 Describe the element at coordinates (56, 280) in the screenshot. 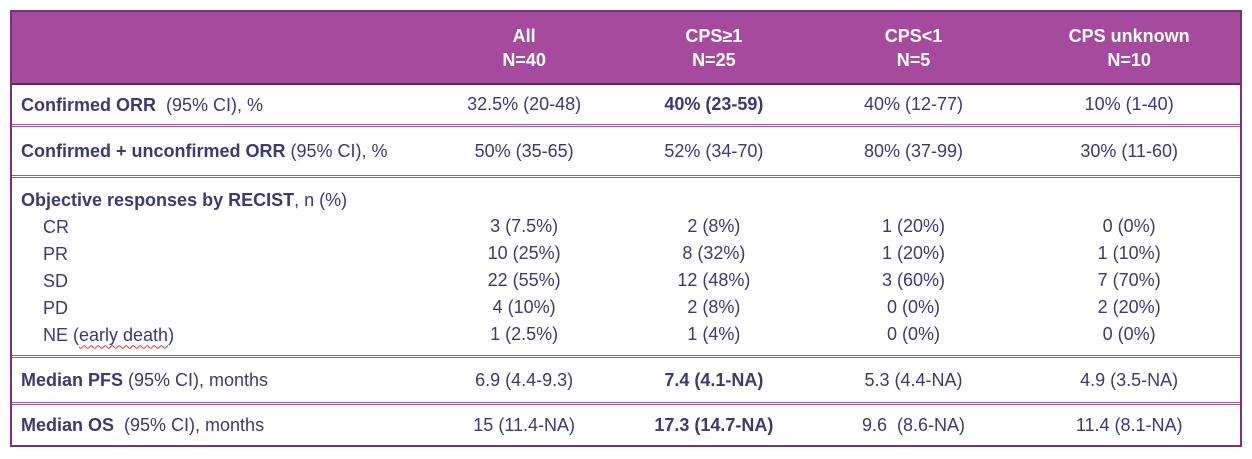

I see `subrow-label-sd: SD` at that location.